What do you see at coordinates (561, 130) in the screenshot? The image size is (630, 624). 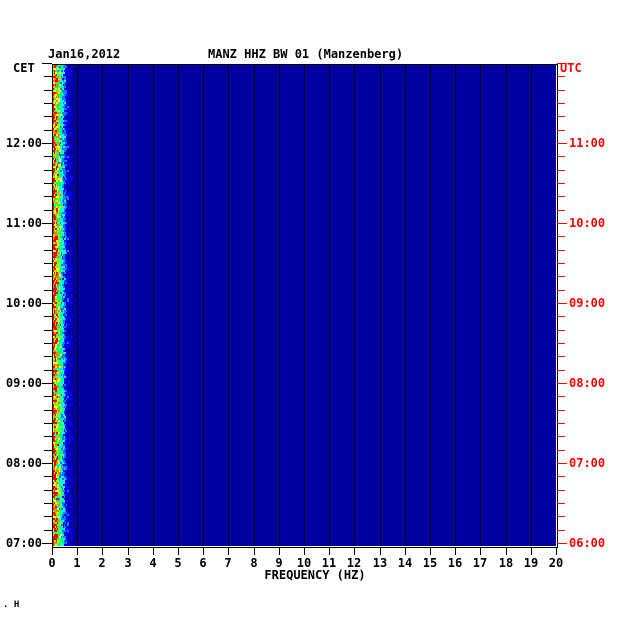 I see `right-minor-tick` at bounding box center [561, 130].